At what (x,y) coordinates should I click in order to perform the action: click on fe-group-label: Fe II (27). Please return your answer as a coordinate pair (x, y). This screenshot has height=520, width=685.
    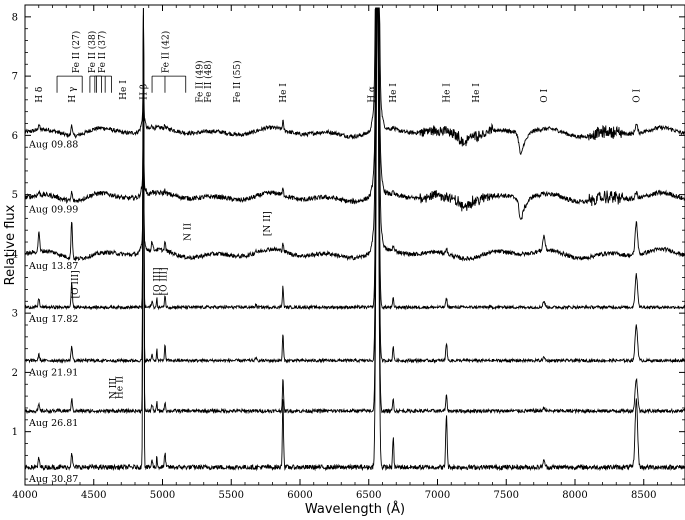
    Looking at the image, I should click on (76, 52).